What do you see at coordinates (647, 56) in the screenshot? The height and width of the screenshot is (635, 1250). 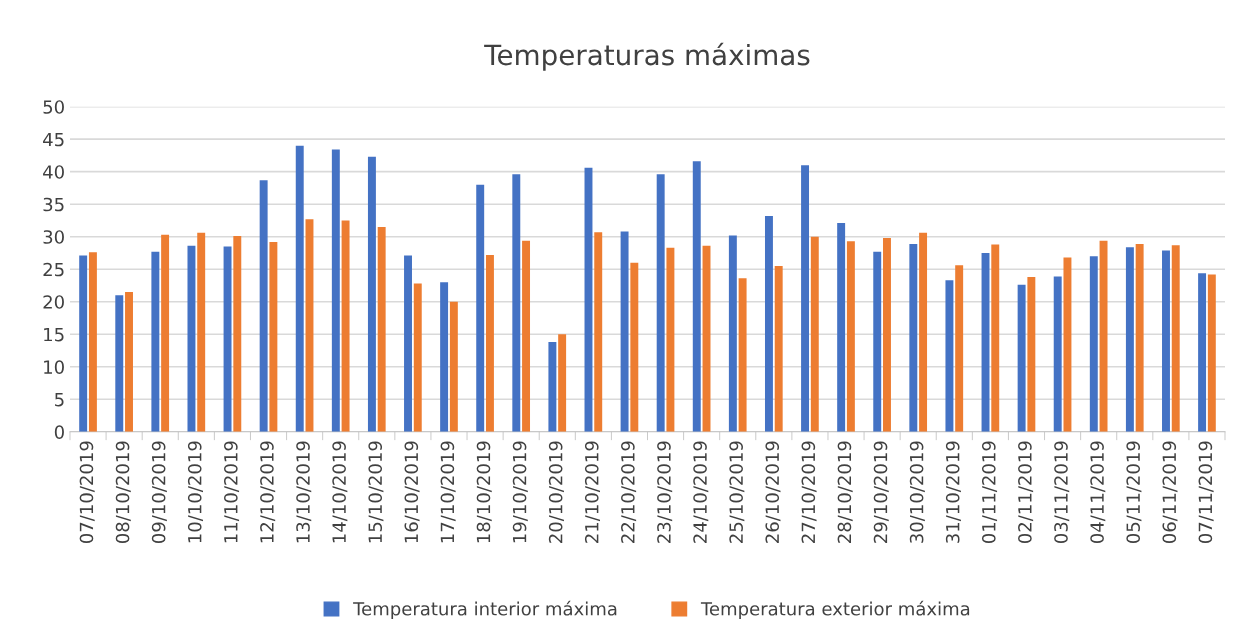 I see `chart-title: Temperaturas máximas` at bounding box center [647, 56].